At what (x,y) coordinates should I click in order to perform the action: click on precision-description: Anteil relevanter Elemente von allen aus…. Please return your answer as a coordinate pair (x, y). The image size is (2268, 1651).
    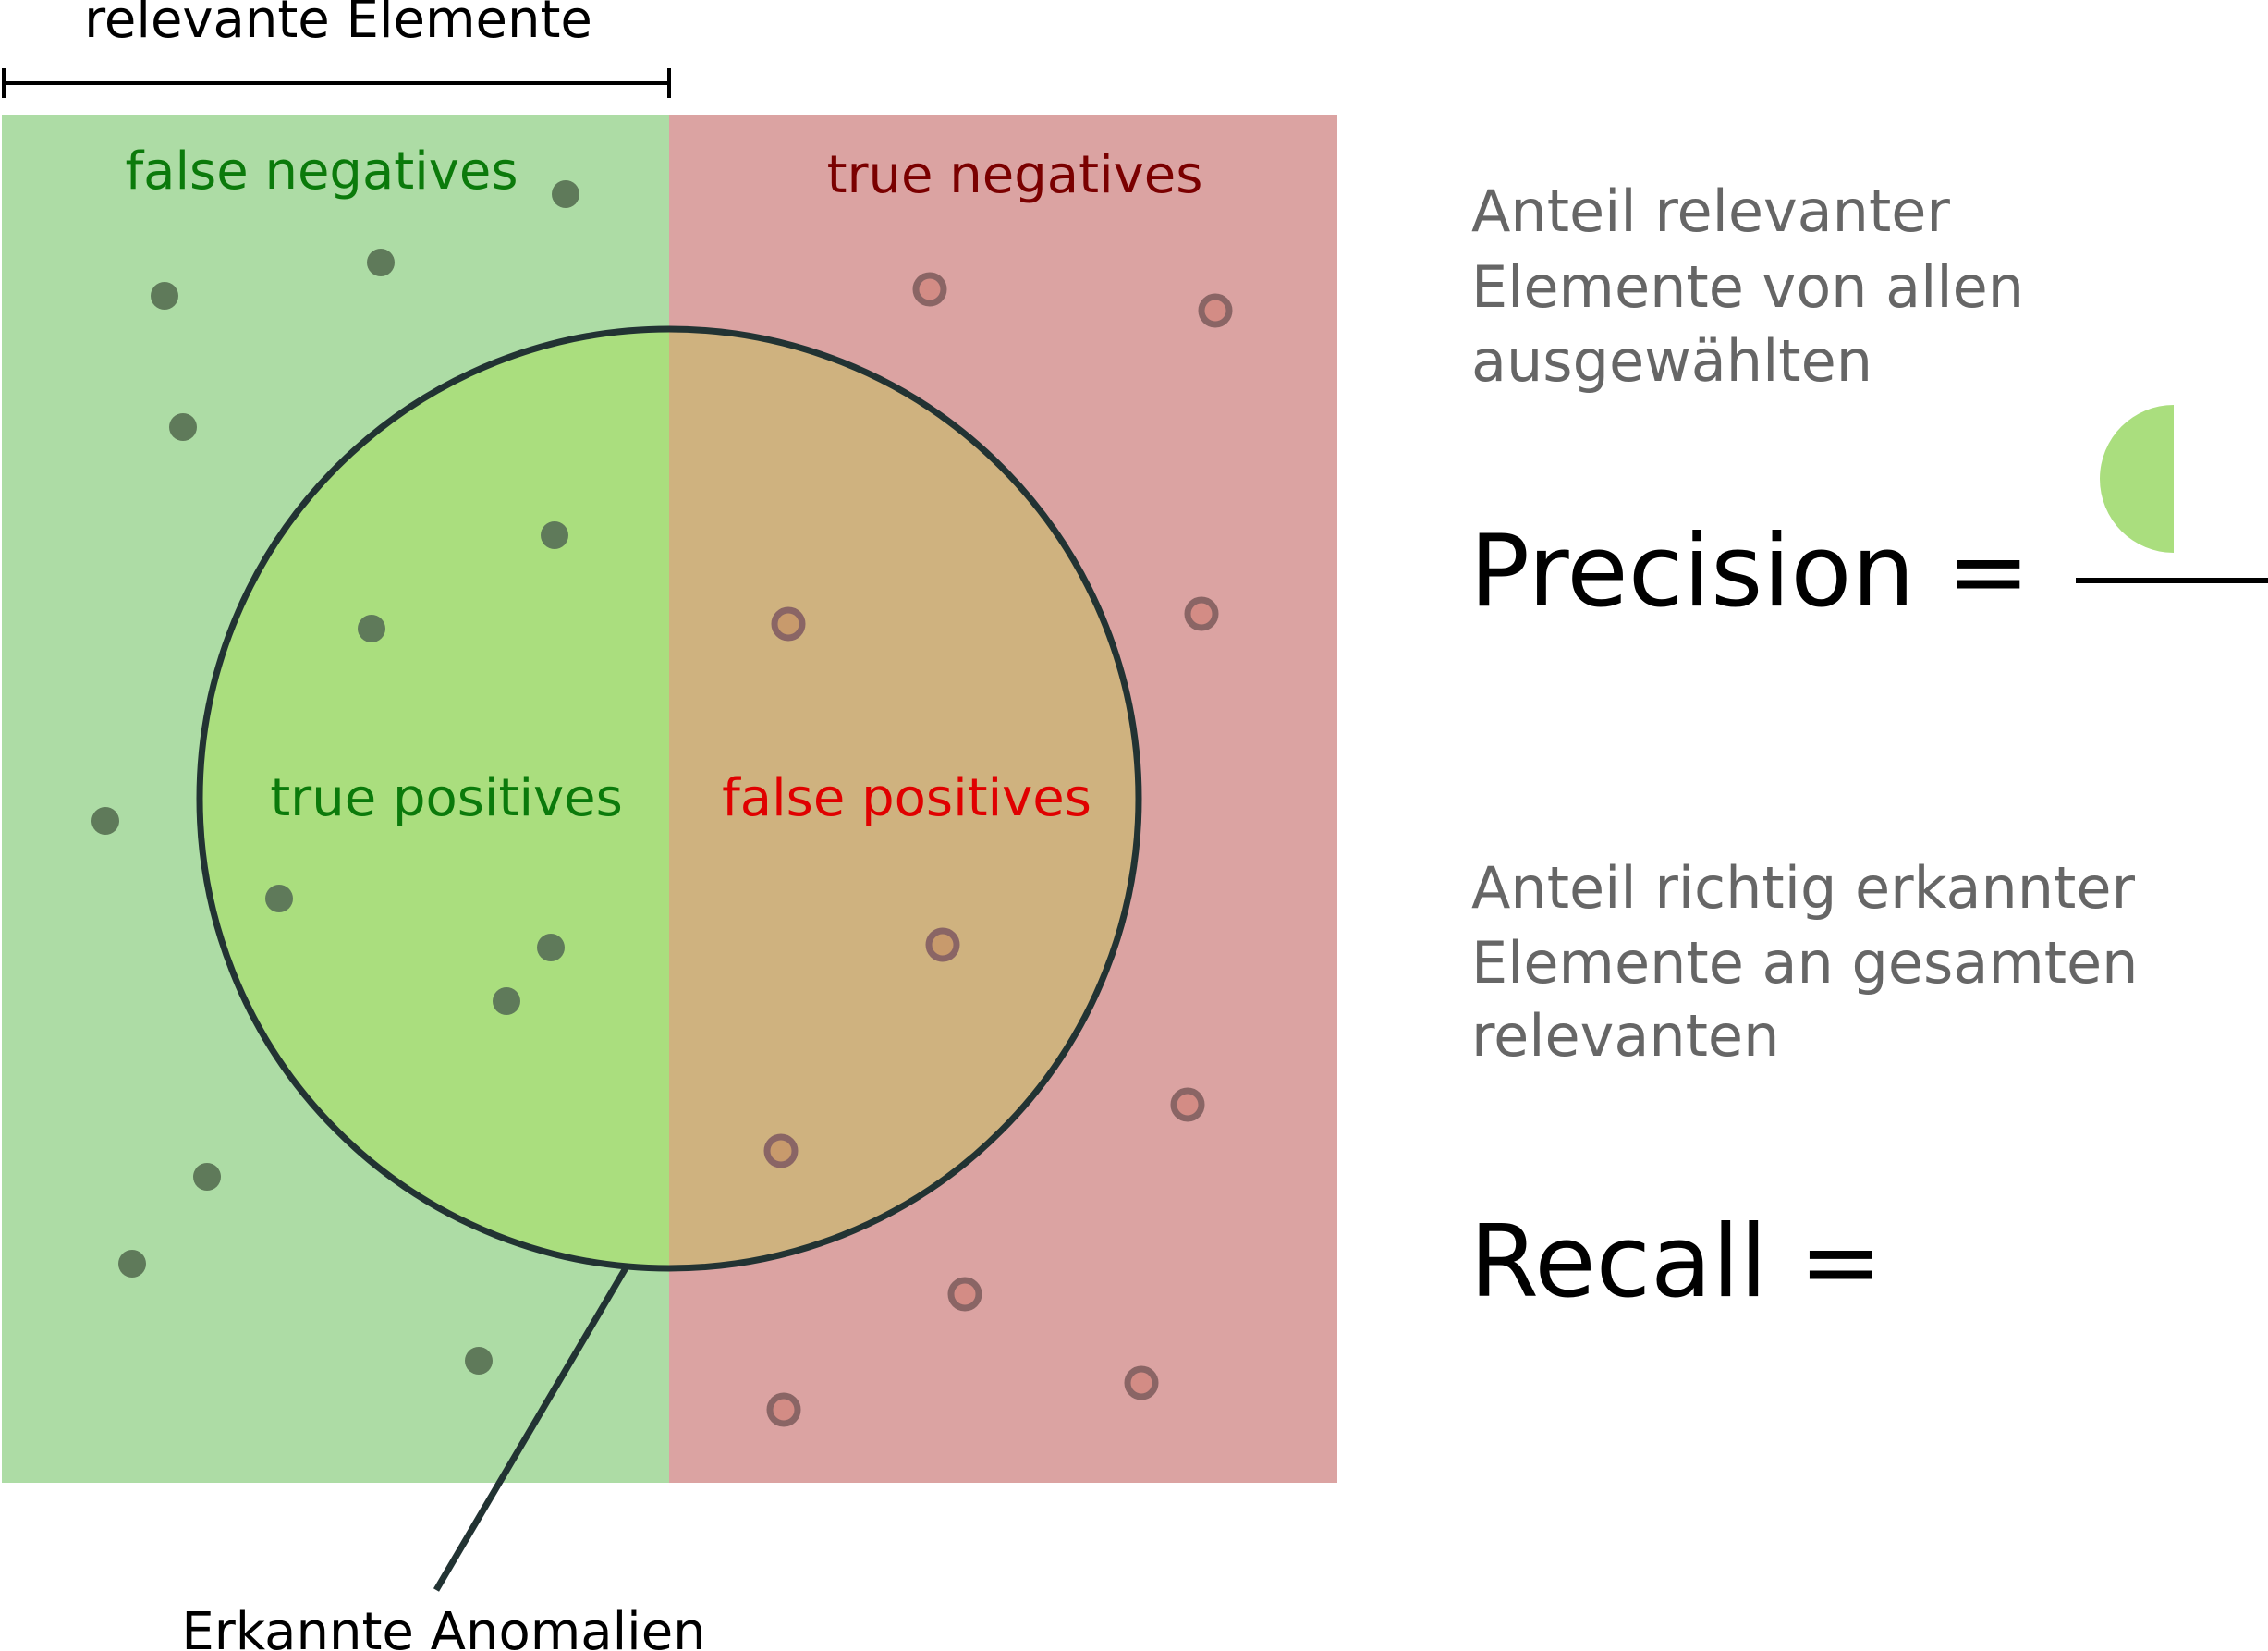
    Looking at the image, I should click on (1748, 286).